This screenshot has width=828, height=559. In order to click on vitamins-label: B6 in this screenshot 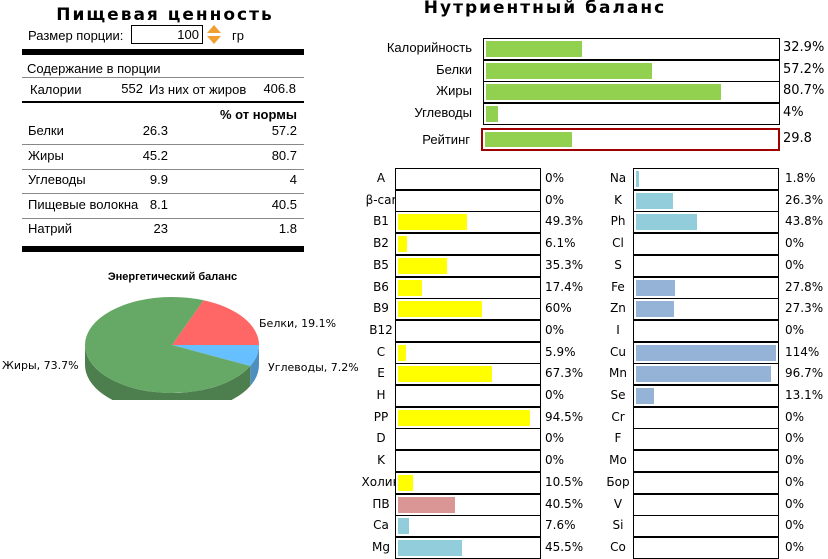, I will do `click(381, 286)`.